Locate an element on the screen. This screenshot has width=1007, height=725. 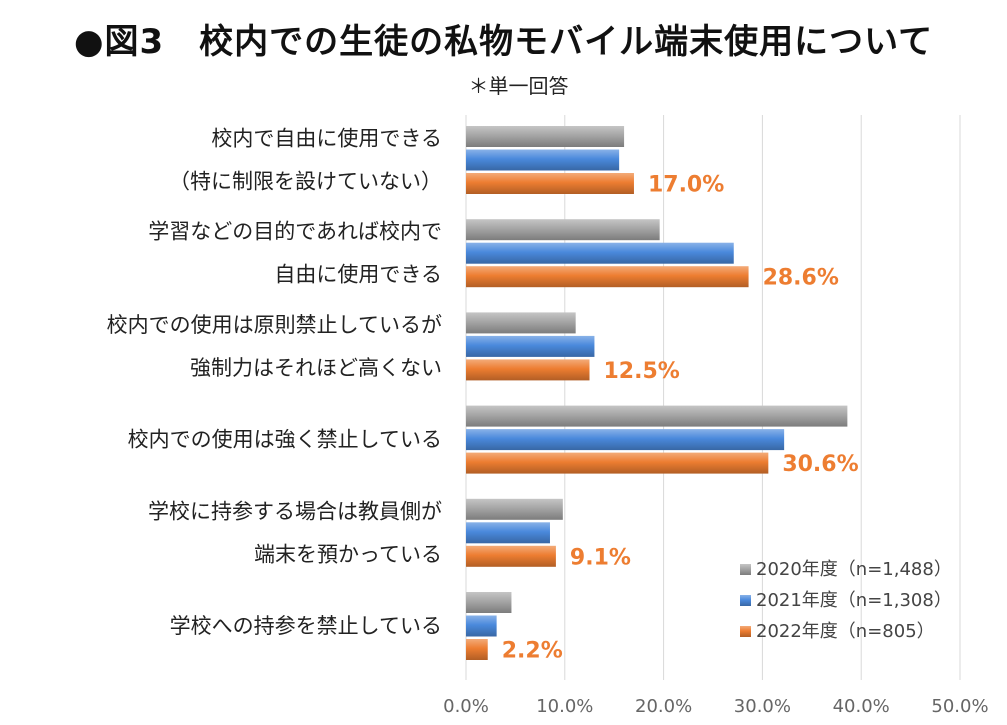
legend-label: 2021年度（n=1,308） is located at coordinates (854, 600).